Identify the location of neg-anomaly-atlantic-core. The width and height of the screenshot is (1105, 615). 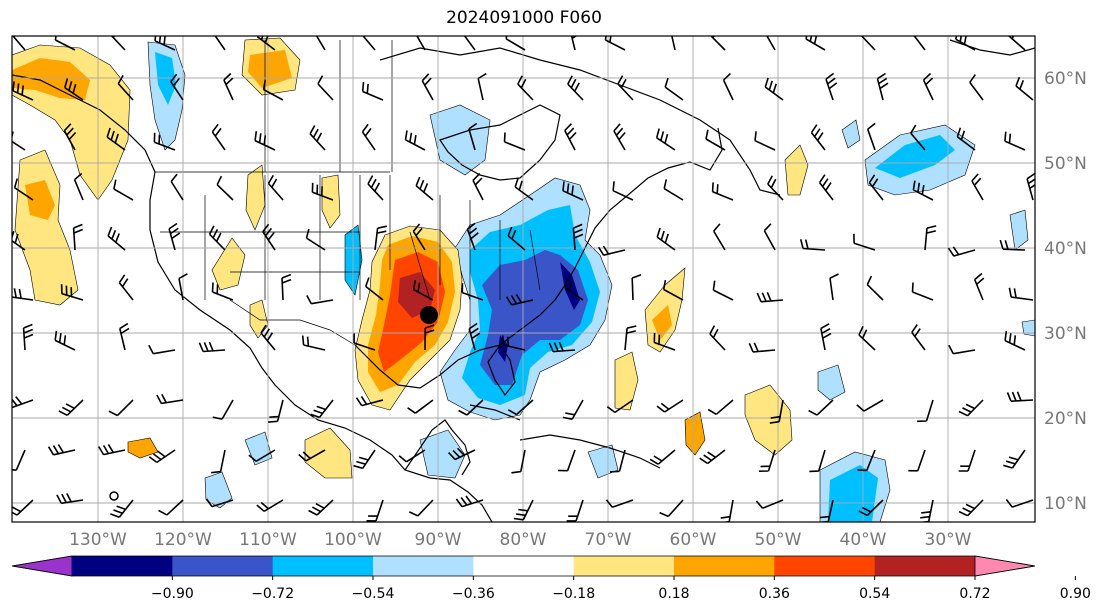
(915, 156).